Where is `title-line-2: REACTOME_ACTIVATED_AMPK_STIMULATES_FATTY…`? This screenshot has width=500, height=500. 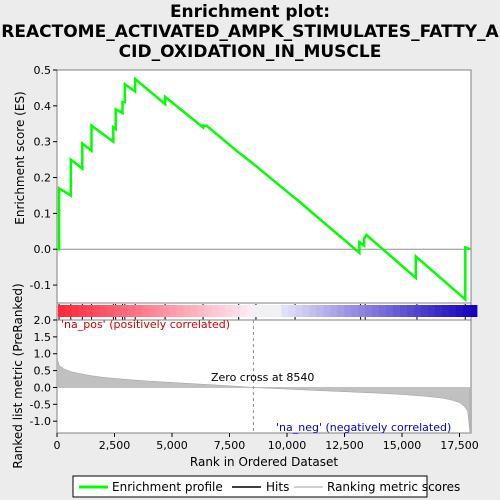 title-line-2: REACTOME_ACTIVATED_AMPK_STIMULATES_FATTY… is located at coordinates (250, 32).